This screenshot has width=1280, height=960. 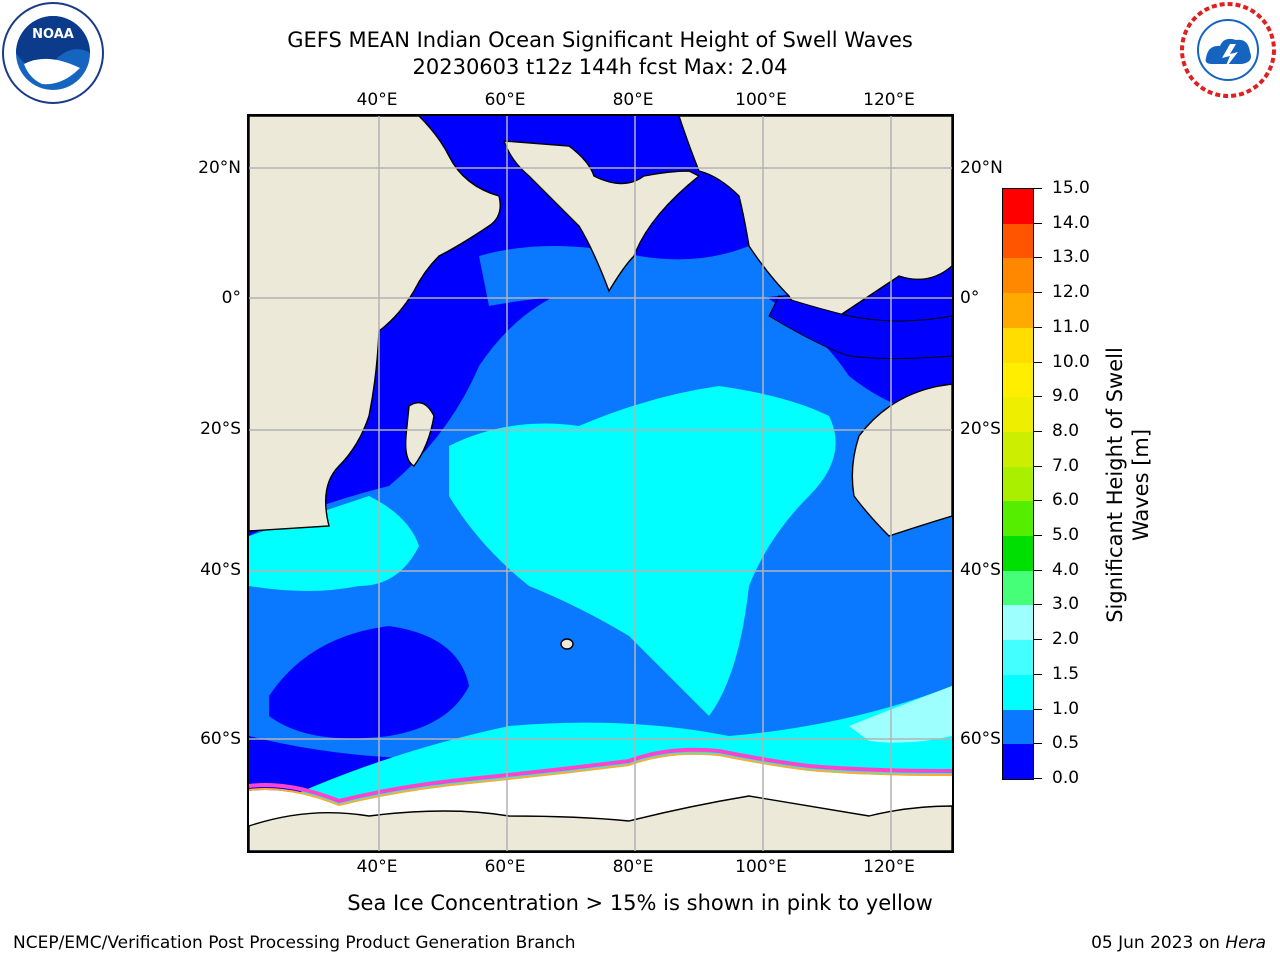 I want to click on lat-label-right: 0°, so click(x=970, y=298).